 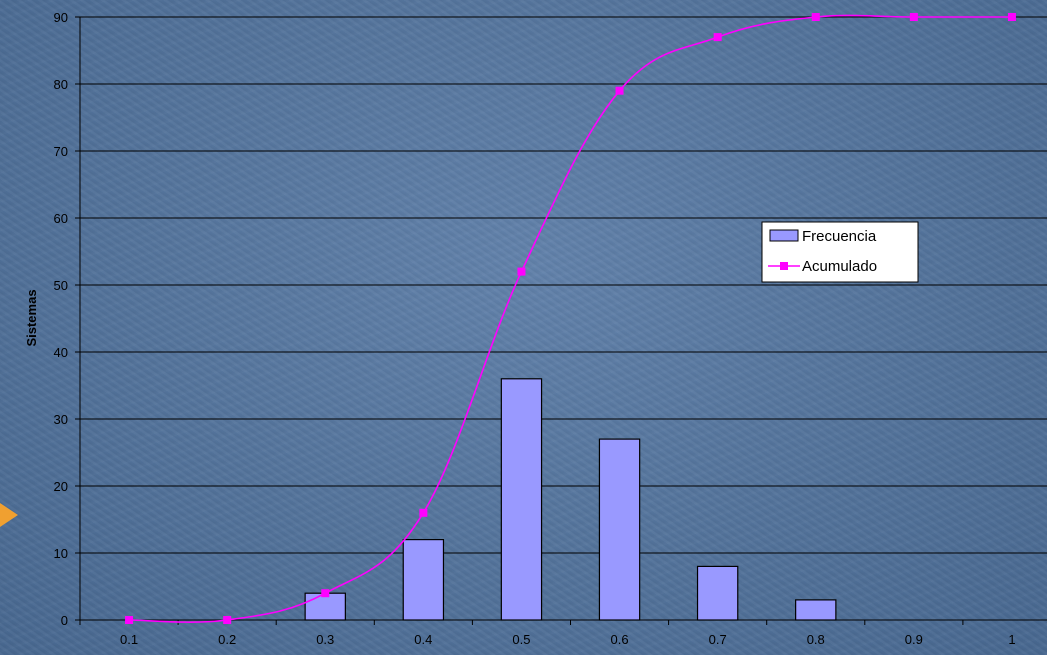 I want to click on x-tick-label: 0.3, so click(x=325, y=639).